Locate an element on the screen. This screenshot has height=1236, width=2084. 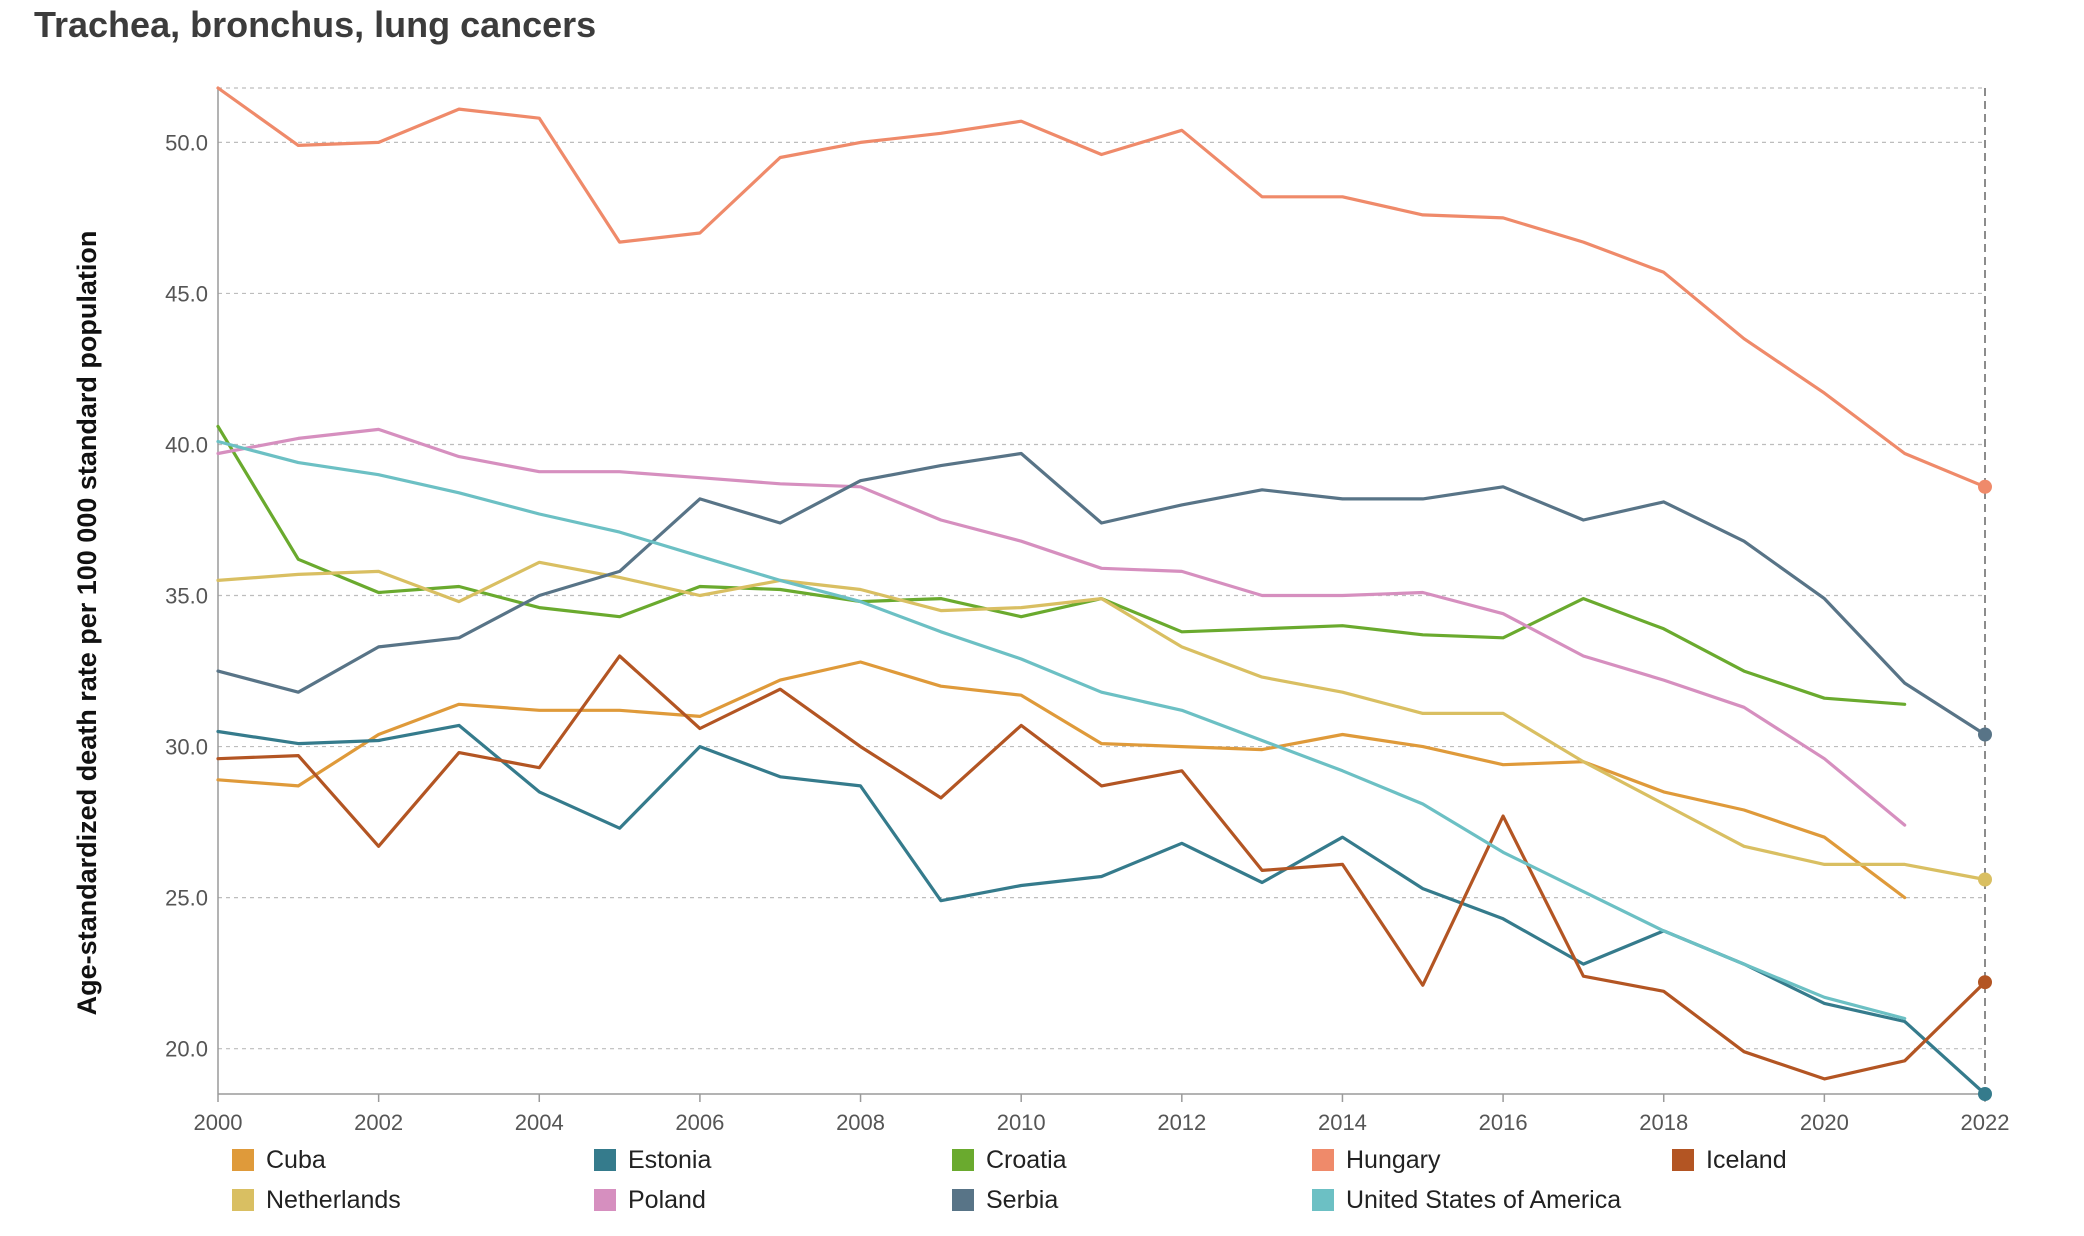
legend-item-croatia: Croatia is located at coordinates (1009, 1160).